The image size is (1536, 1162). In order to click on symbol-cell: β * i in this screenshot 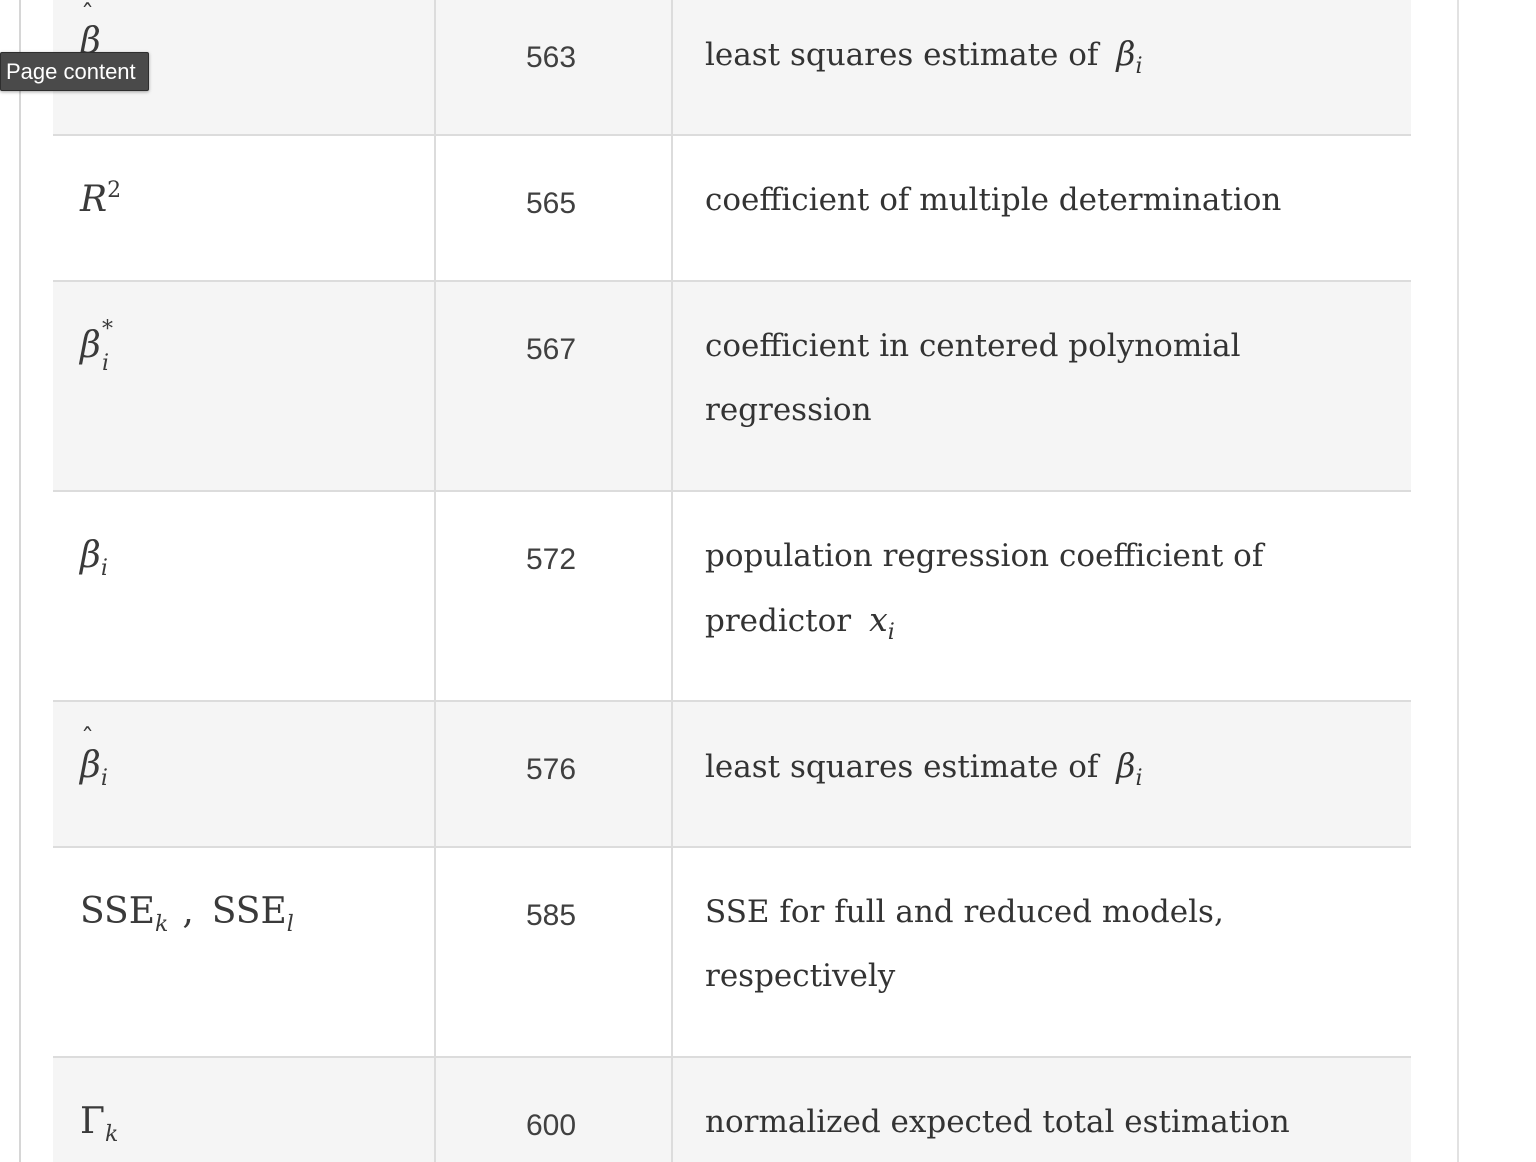, I will do `click(244, 386)`.